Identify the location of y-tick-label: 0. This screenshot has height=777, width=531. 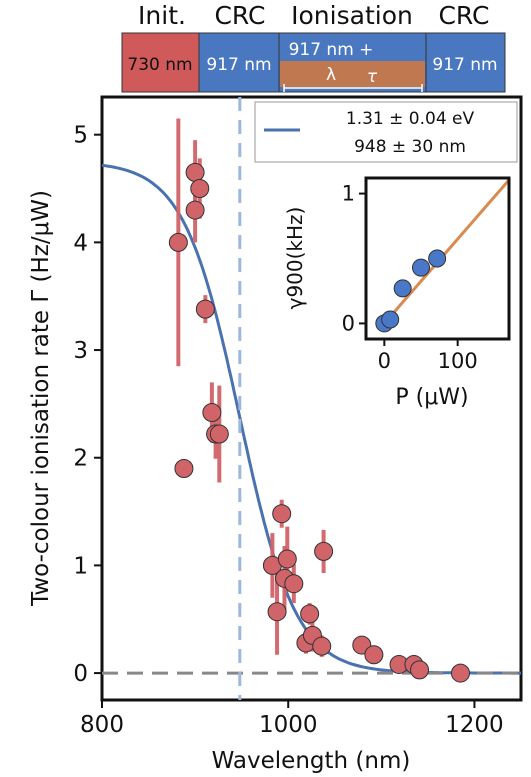
(80, 674).